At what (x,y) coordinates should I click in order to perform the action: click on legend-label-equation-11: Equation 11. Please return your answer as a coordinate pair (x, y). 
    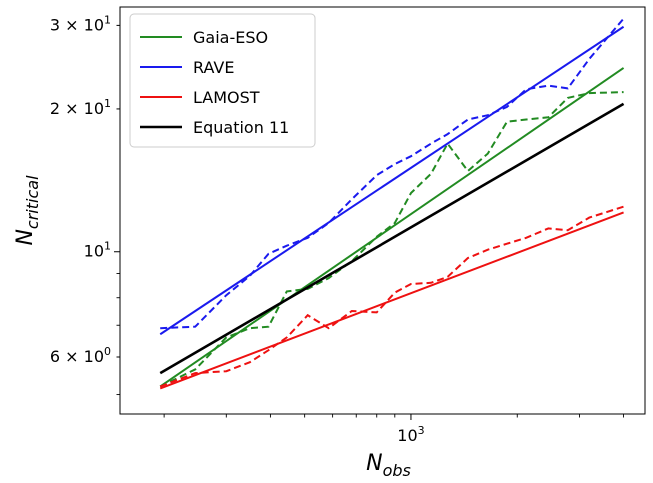
    Looking at the image, I should click on (241, 127).